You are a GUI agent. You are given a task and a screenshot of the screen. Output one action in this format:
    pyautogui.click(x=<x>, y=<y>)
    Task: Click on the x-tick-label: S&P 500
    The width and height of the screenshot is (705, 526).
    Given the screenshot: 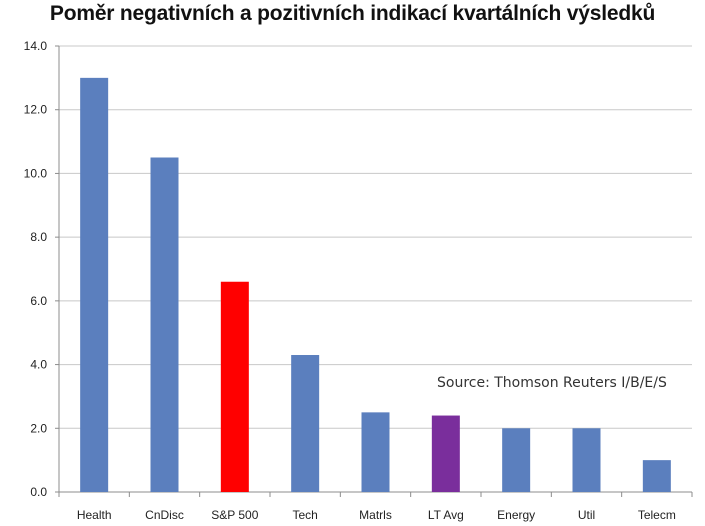 What is the action you would take?
    pyautogui.click(x=234, y=515)
    